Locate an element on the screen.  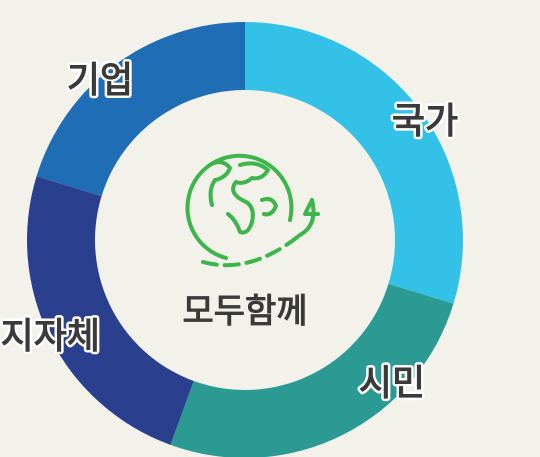
segment-label: 국가 is located at coordinates (425, 121).